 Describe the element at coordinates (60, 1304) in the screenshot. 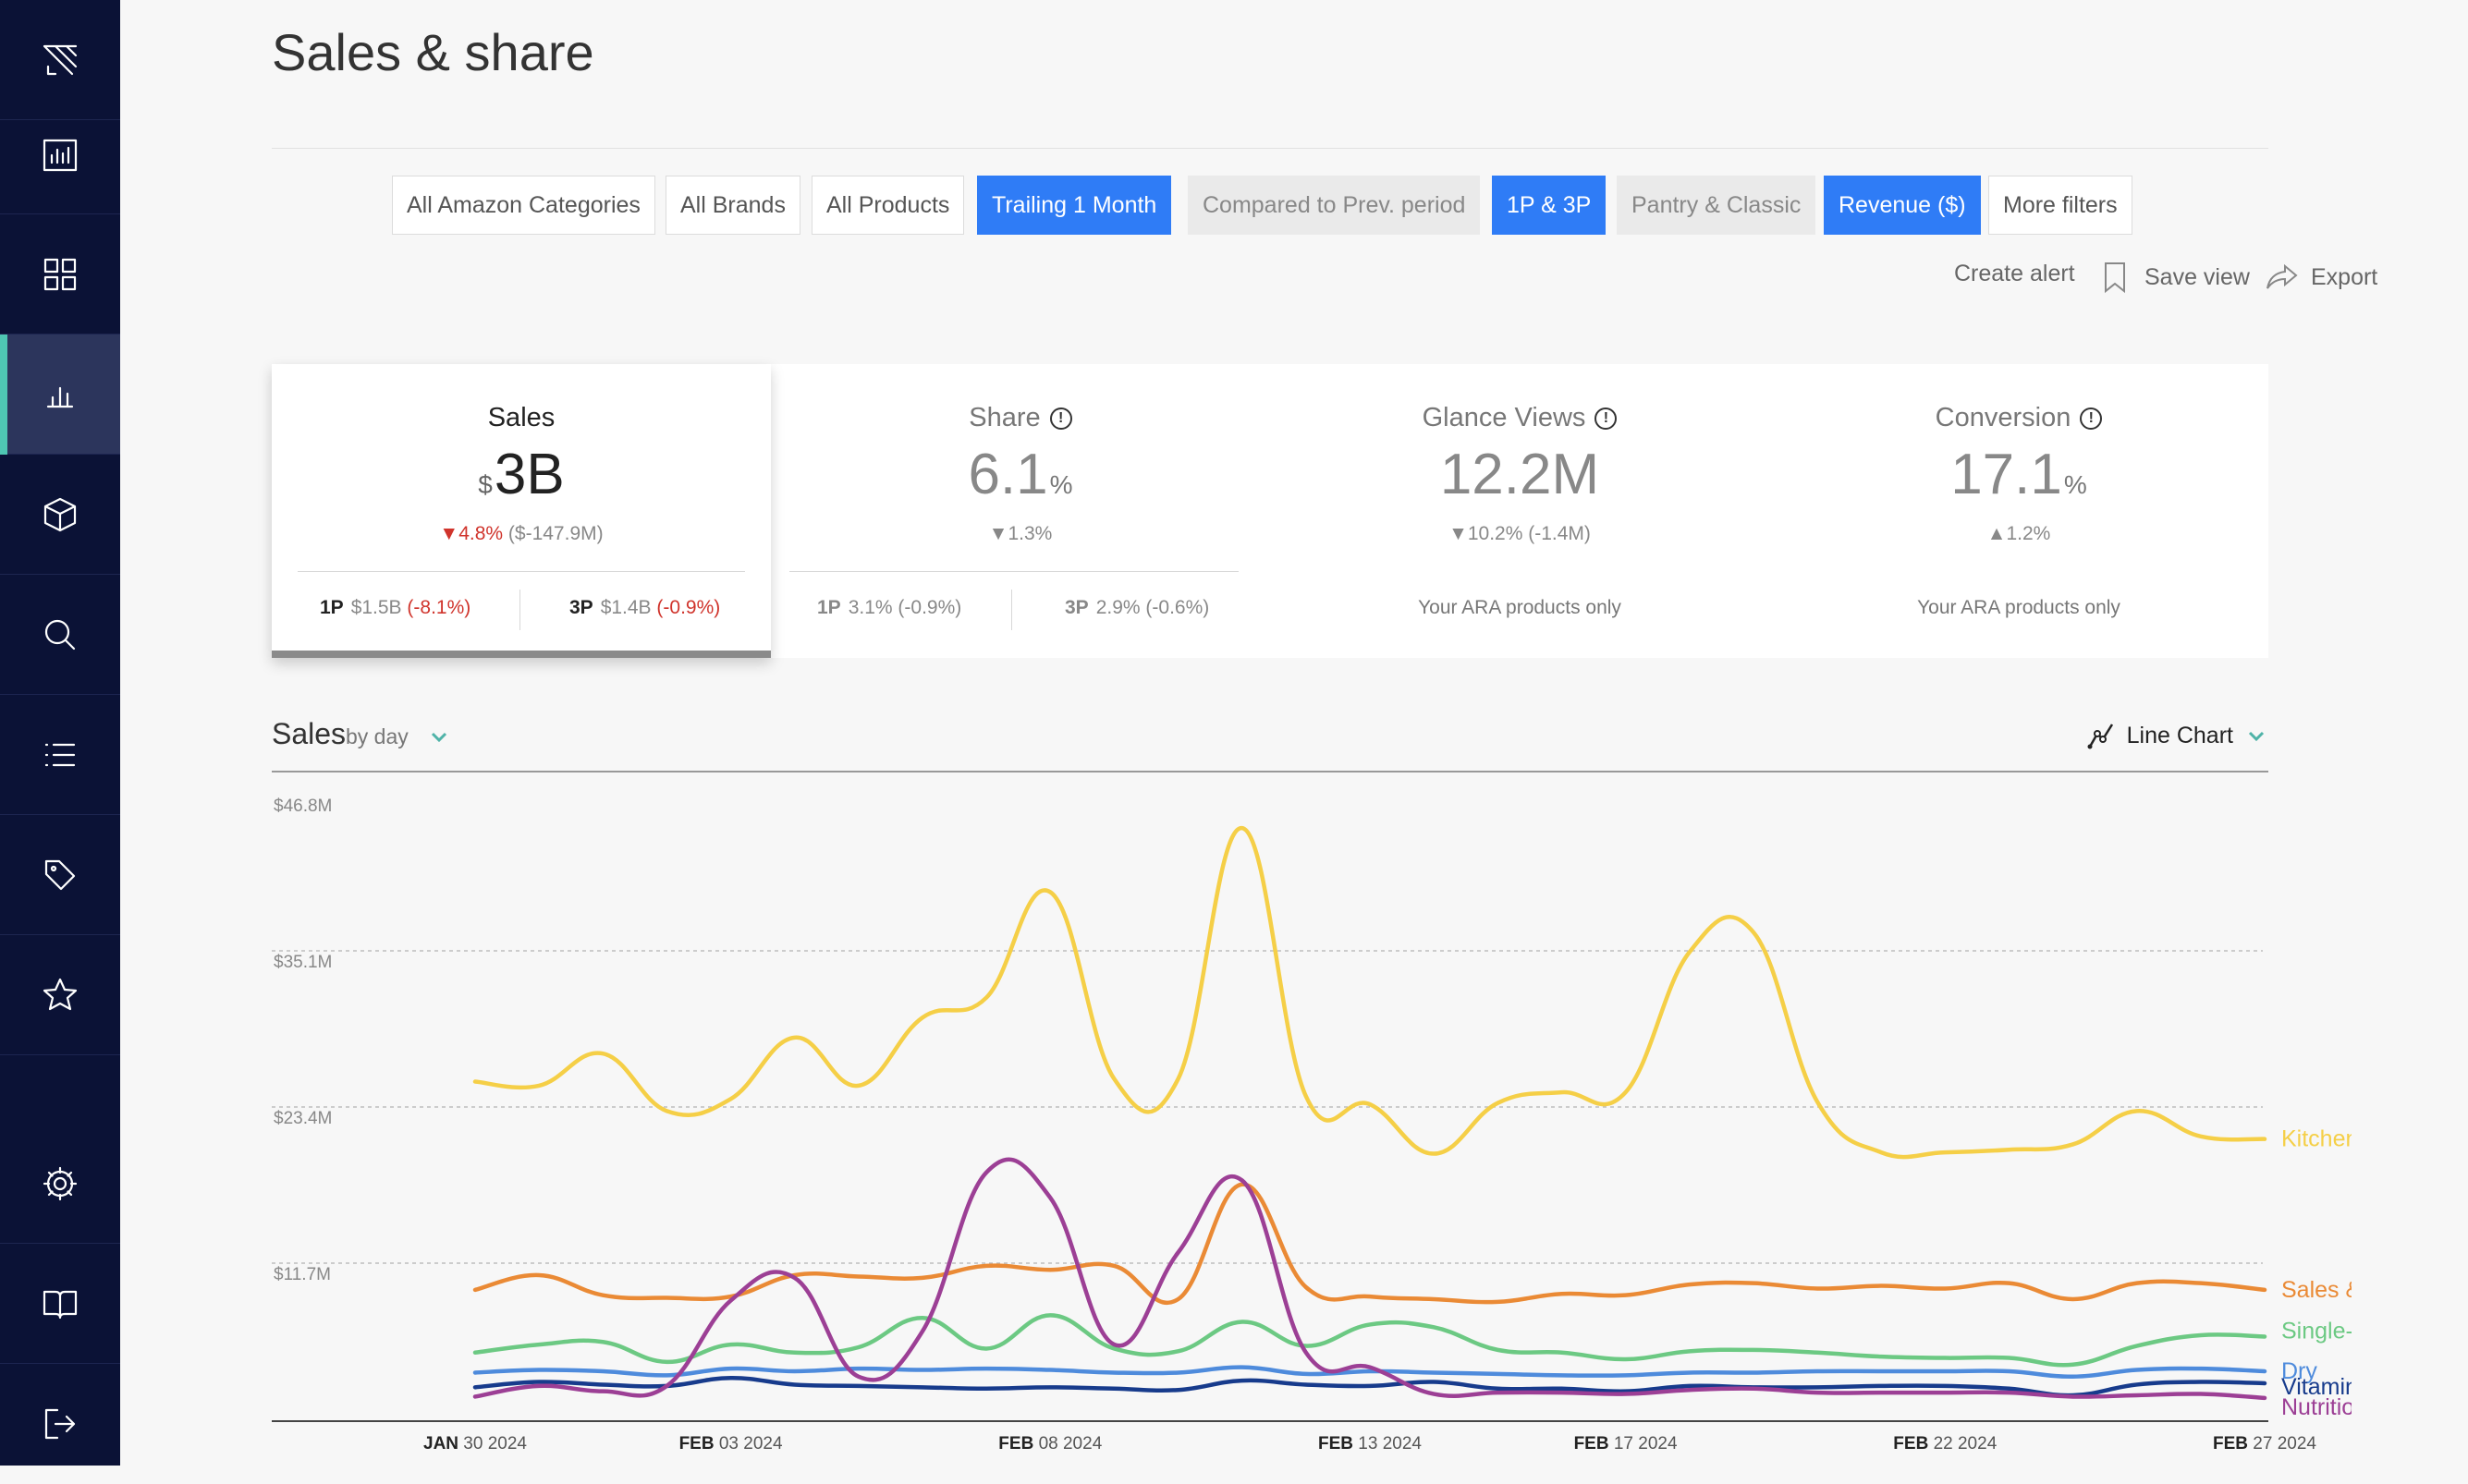

I see `book-icon` at that location.